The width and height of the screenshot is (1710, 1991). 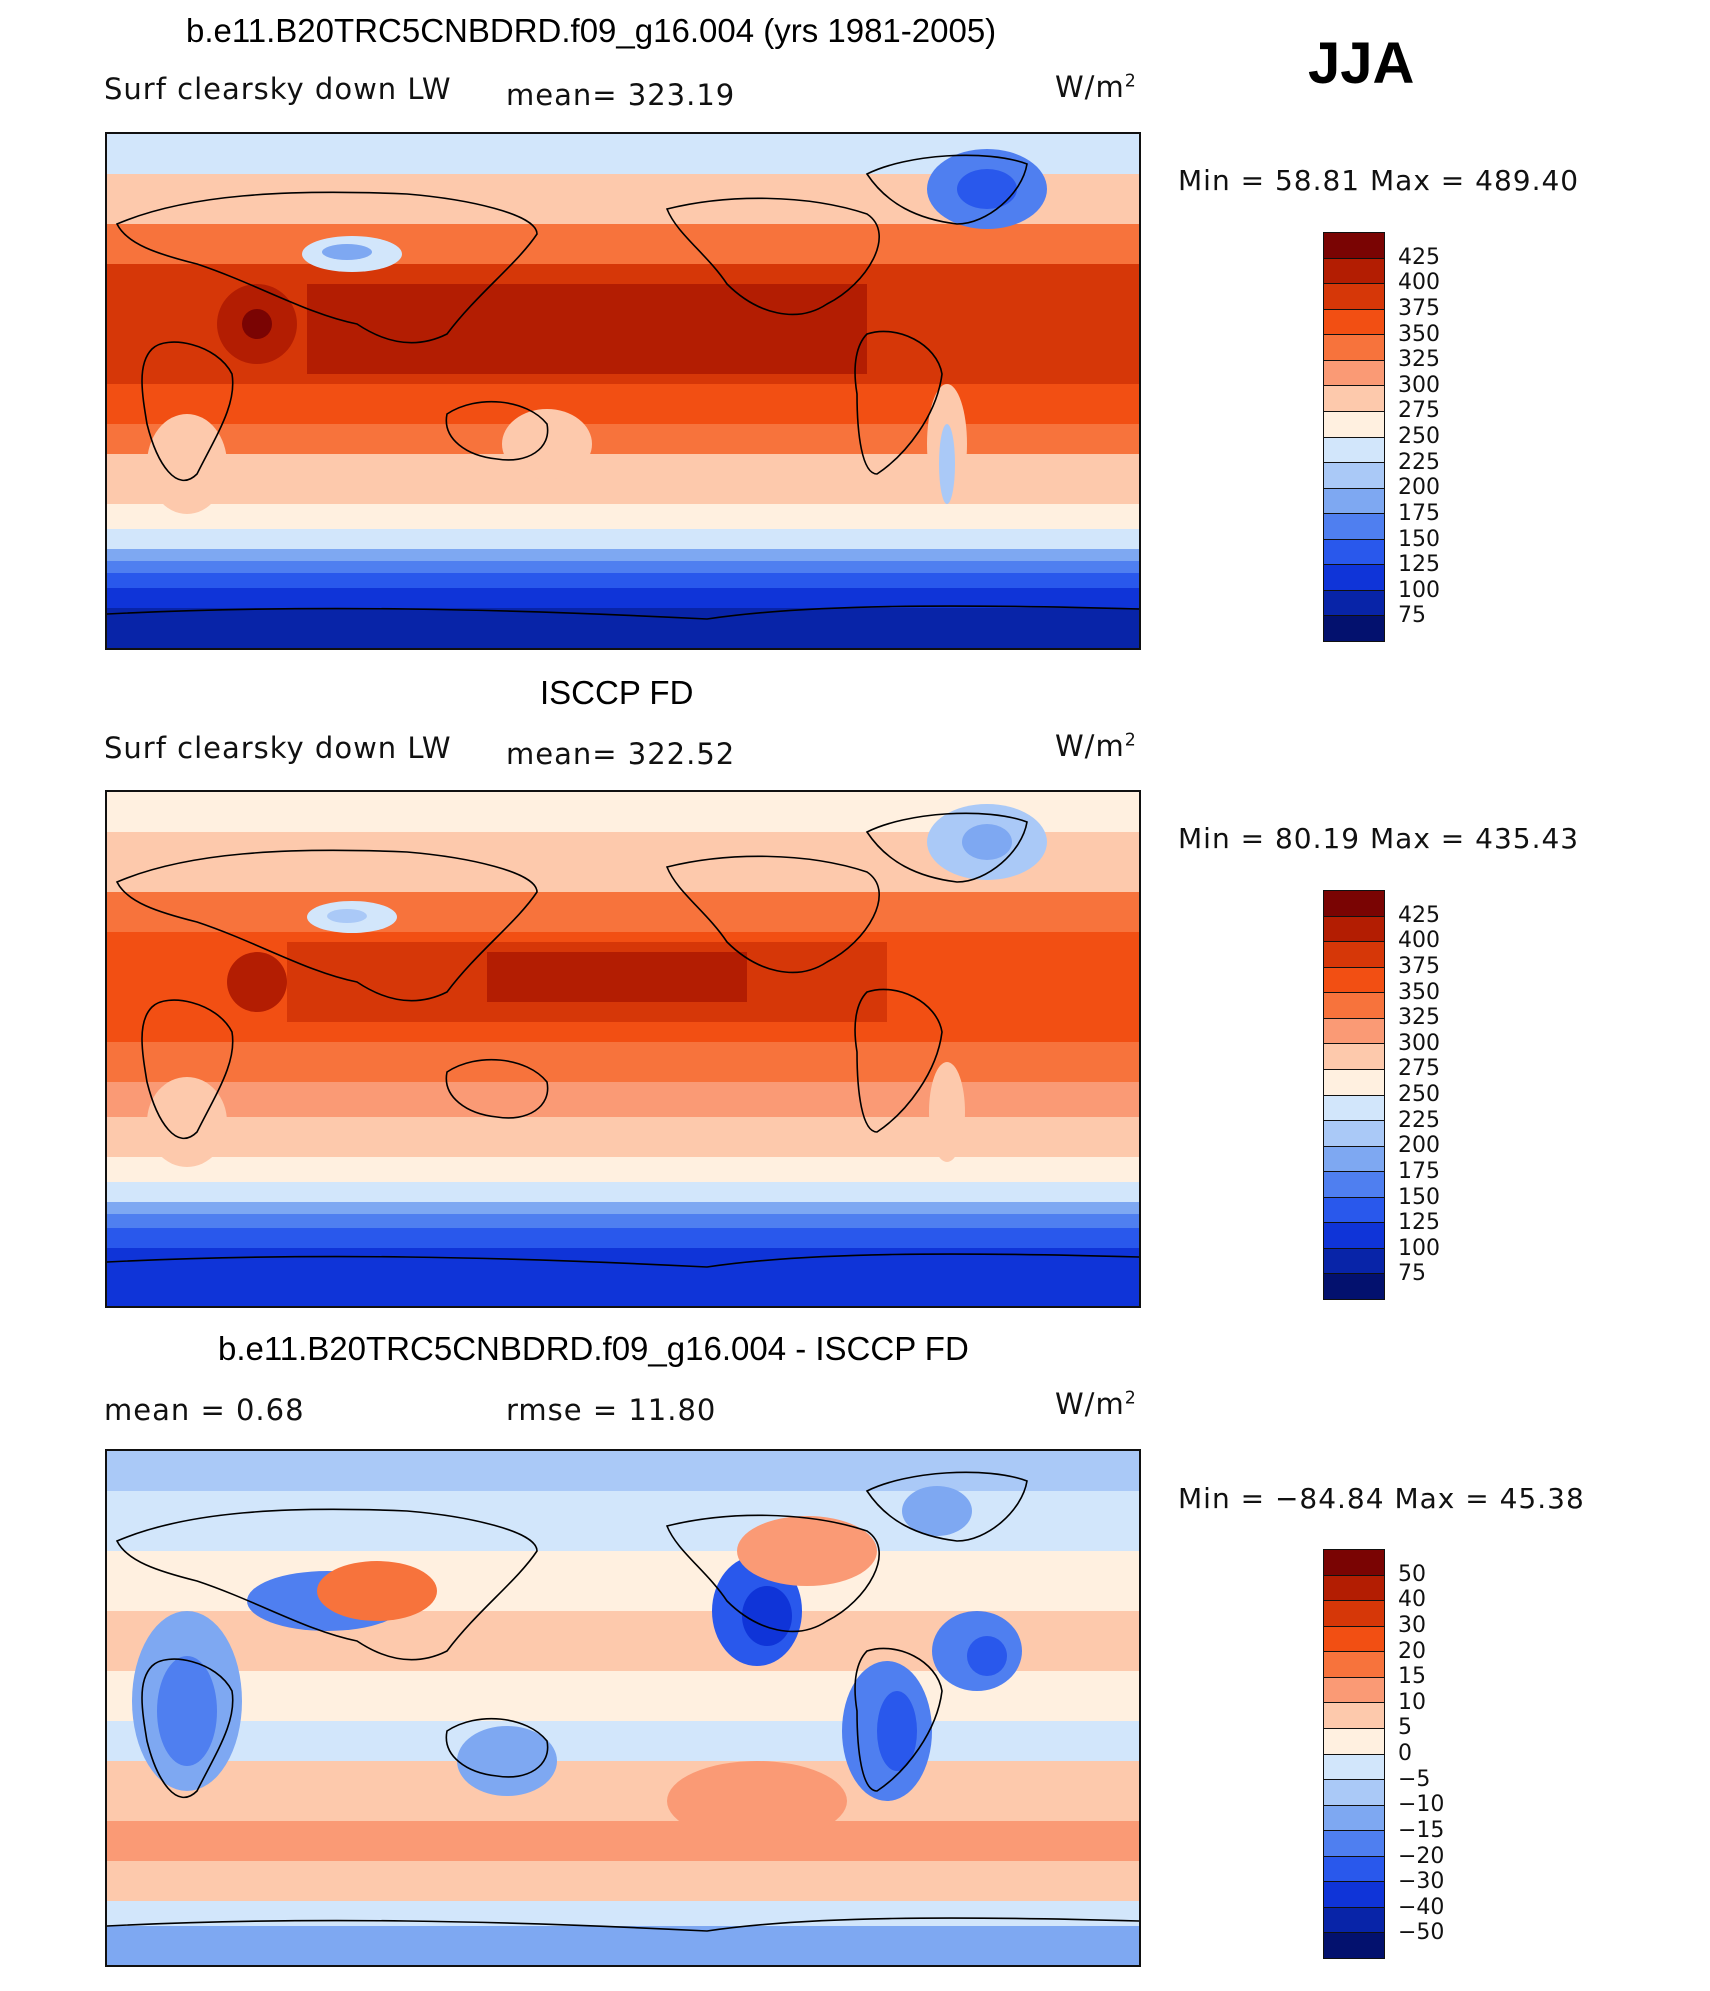 I want to click on panel-1-colorbar, so click(x=1354, y=437).